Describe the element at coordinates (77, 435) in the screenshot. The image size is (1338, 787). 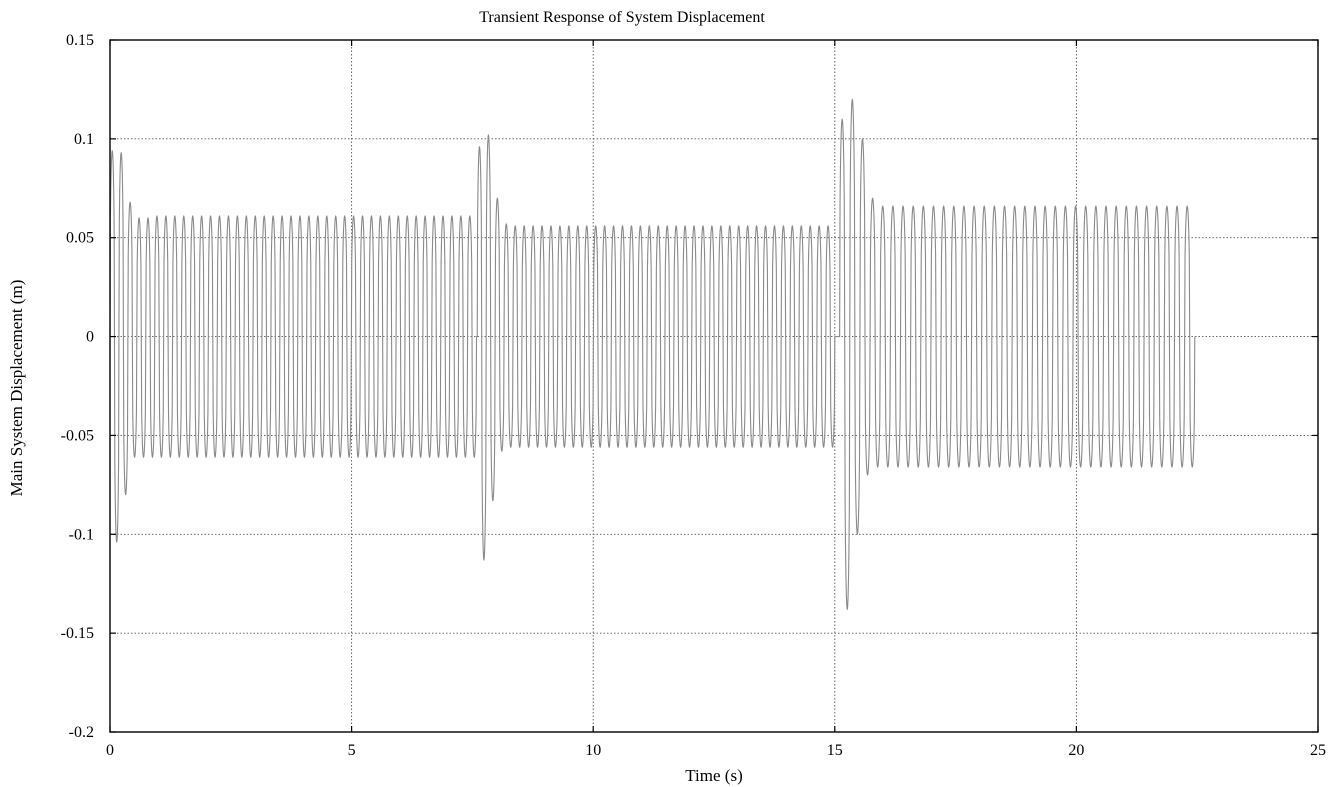
I see `y-tick-label: -0.05` at that location.